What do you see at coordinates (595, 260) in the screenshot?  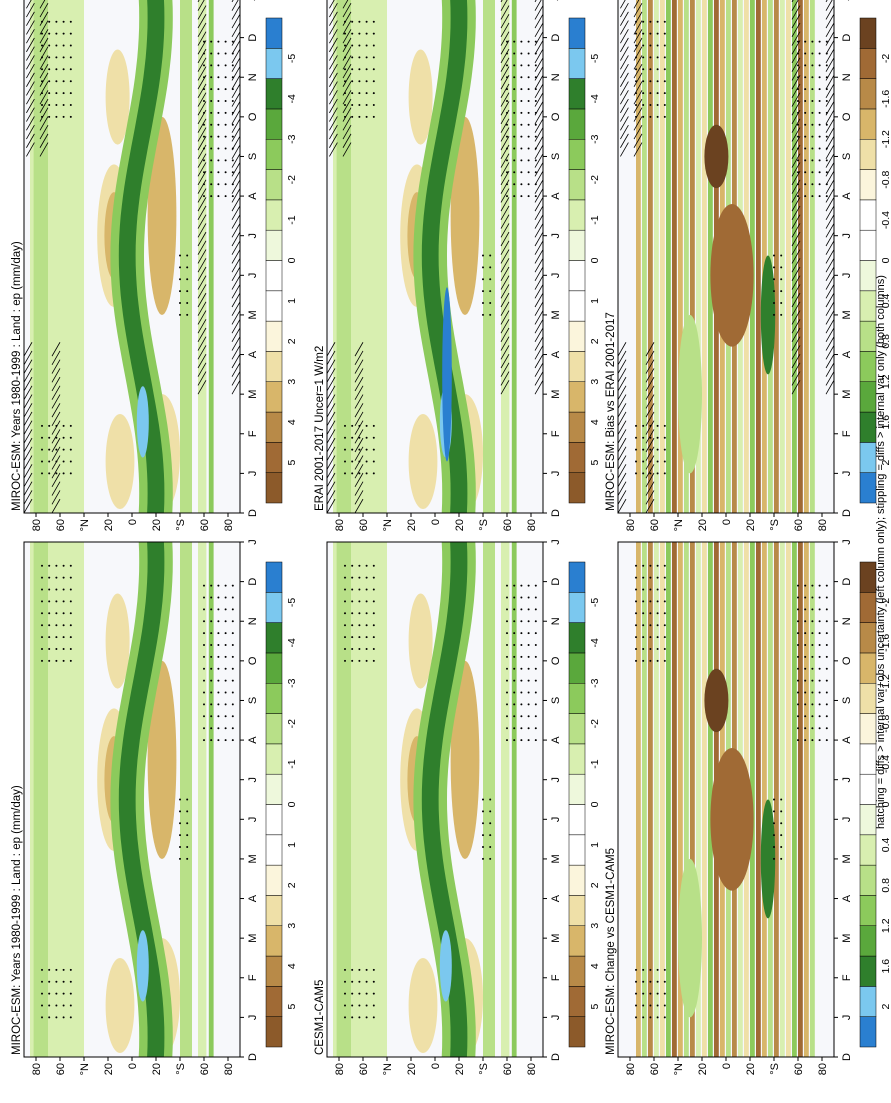 I see `colorbar-tick-label: 0` at bounding box center [595, 260].